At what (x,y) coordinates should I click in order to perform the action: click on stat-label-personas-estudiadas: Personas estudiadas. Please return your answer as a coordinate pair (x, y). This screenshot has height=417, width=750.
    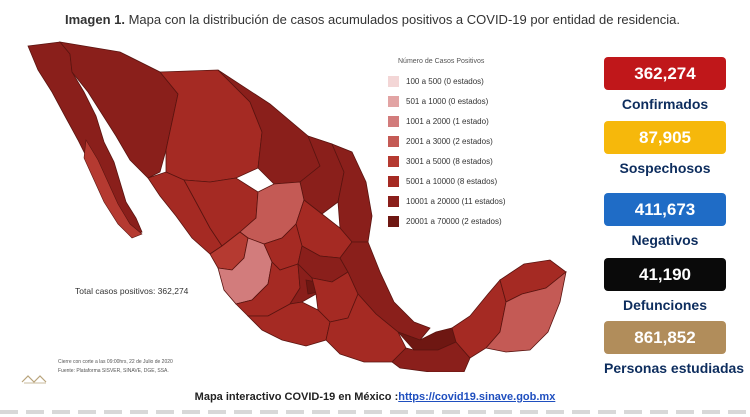
    Looking at the image, I should click on (674, 368).